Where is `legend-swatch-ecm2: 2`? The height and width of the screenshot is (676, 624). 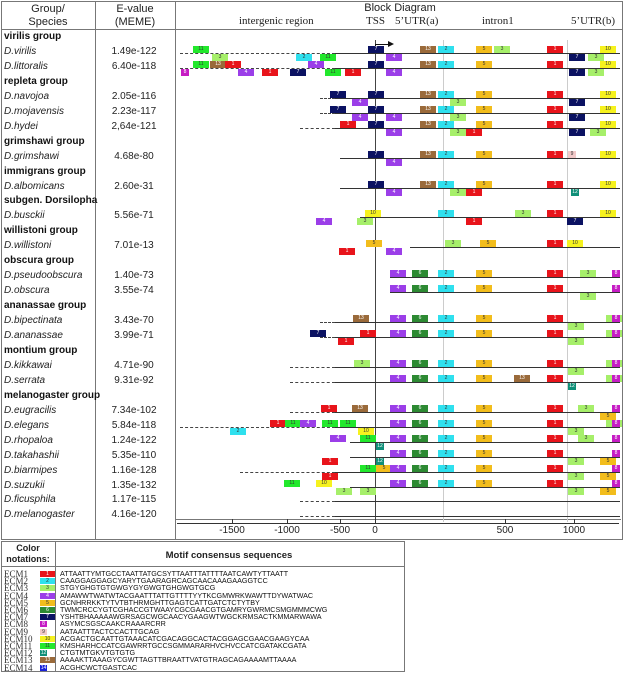 legend-swatch-ecm2: 2 is located at coordinates (47, 581).